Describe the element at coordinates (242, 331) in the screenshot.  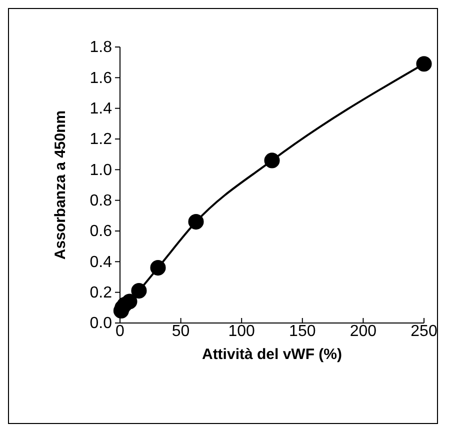
I see `x-tick-label: 100` at that location.